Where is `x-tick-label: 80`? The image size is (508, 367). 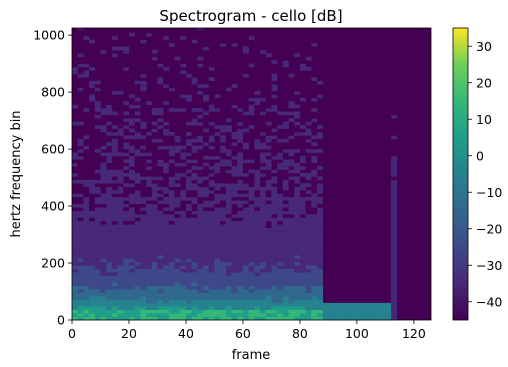
x-tick-label: 80 is located at coordinates (300, 333).